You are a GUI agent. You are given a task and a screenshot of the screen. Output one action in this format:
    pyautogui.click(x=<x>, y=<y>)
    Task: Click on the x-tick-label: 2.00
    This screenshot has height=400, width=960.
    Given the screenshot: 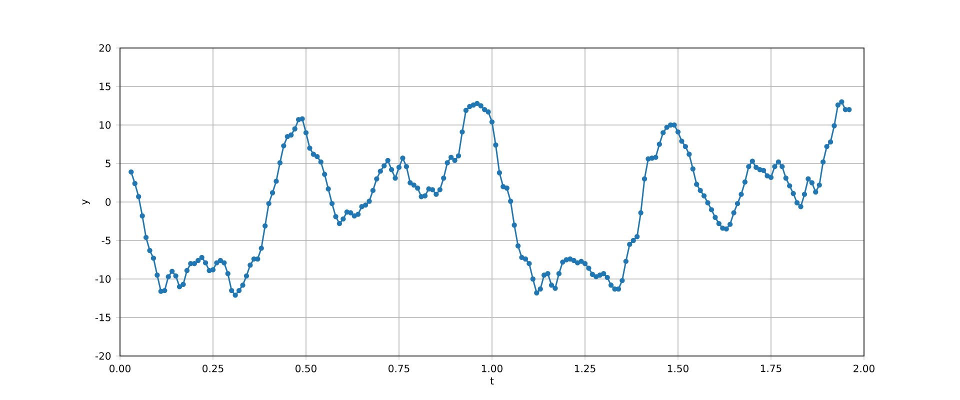 What is the action you would take?
    pyautogui.click(x=864, y=368)
    